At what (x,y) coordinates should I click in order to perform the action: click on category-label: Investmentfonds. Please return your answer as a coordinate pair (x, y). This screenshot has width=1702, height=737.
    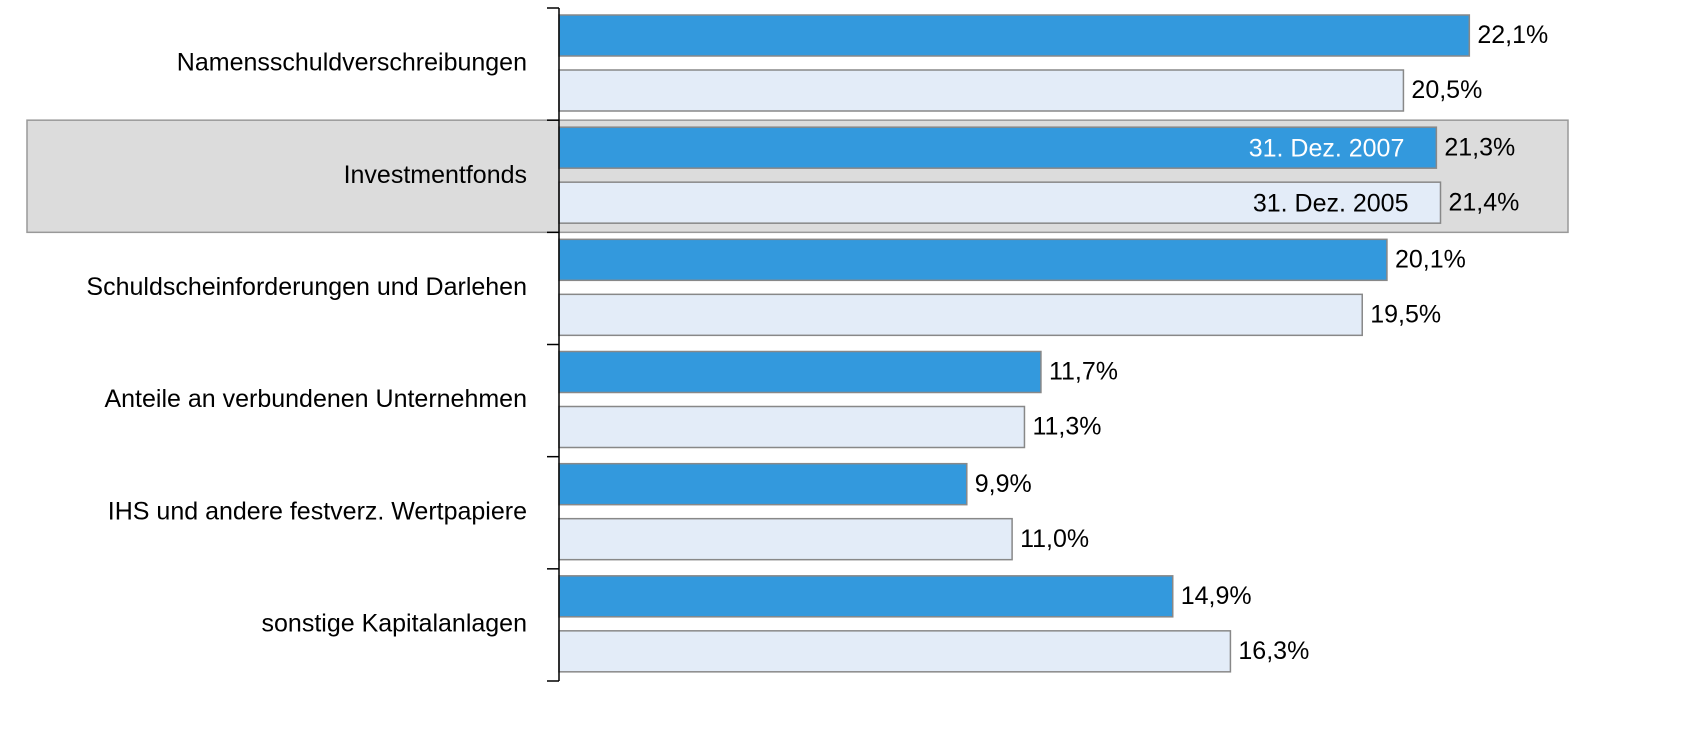
    Looking at the image, I should click on (435, 175).